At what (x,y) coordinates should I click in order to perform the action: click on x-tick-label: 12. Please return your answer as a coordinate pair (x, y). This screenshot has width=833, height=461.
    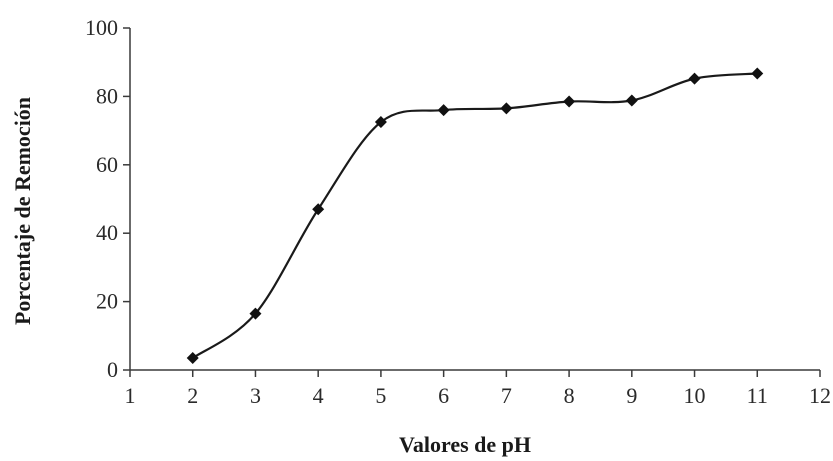
    Looking at the image, I should click on (820, 395).